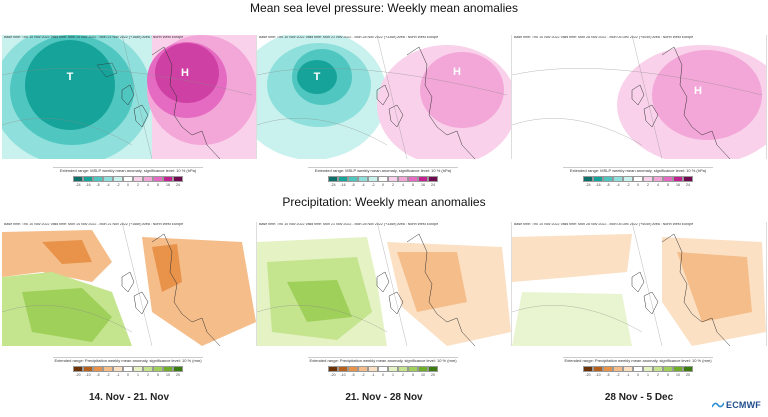 This screenshot has width=768, height=417. What do you see at coordinates (403, 184) in the screenshot?
I see `legend-tick-label: 4` at bounding box center [403, 184].